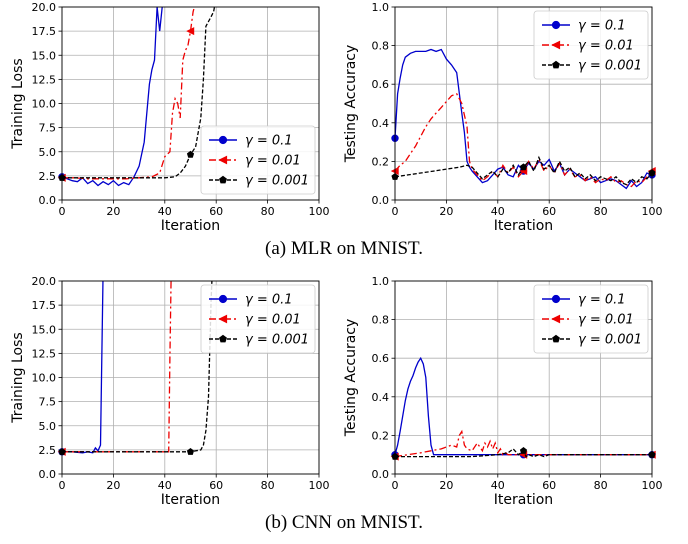 The width and height of the screenshot is (688, 544). I want to click on y-tick-label: 0.8, so click(381, 46).